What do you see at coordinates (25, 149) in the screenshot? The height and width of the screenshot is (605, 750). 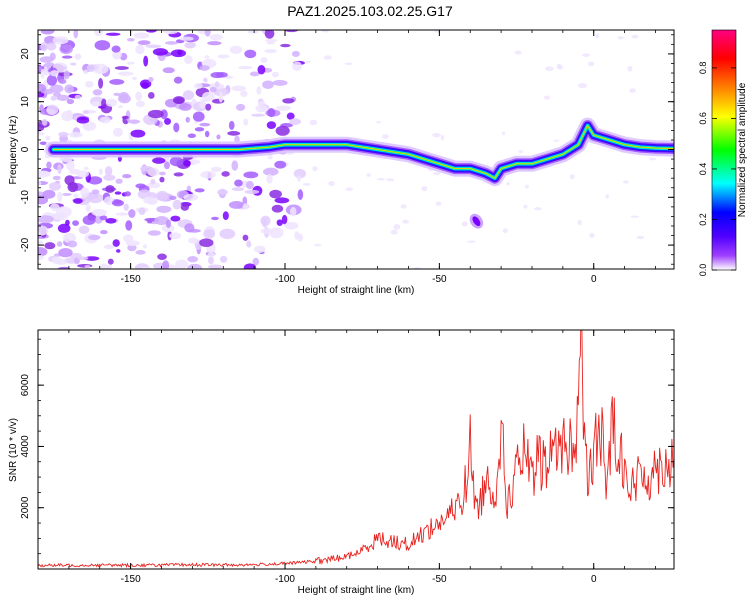 I see `heatmap-y-tick-label: 0` at bounding box center [25, 149].